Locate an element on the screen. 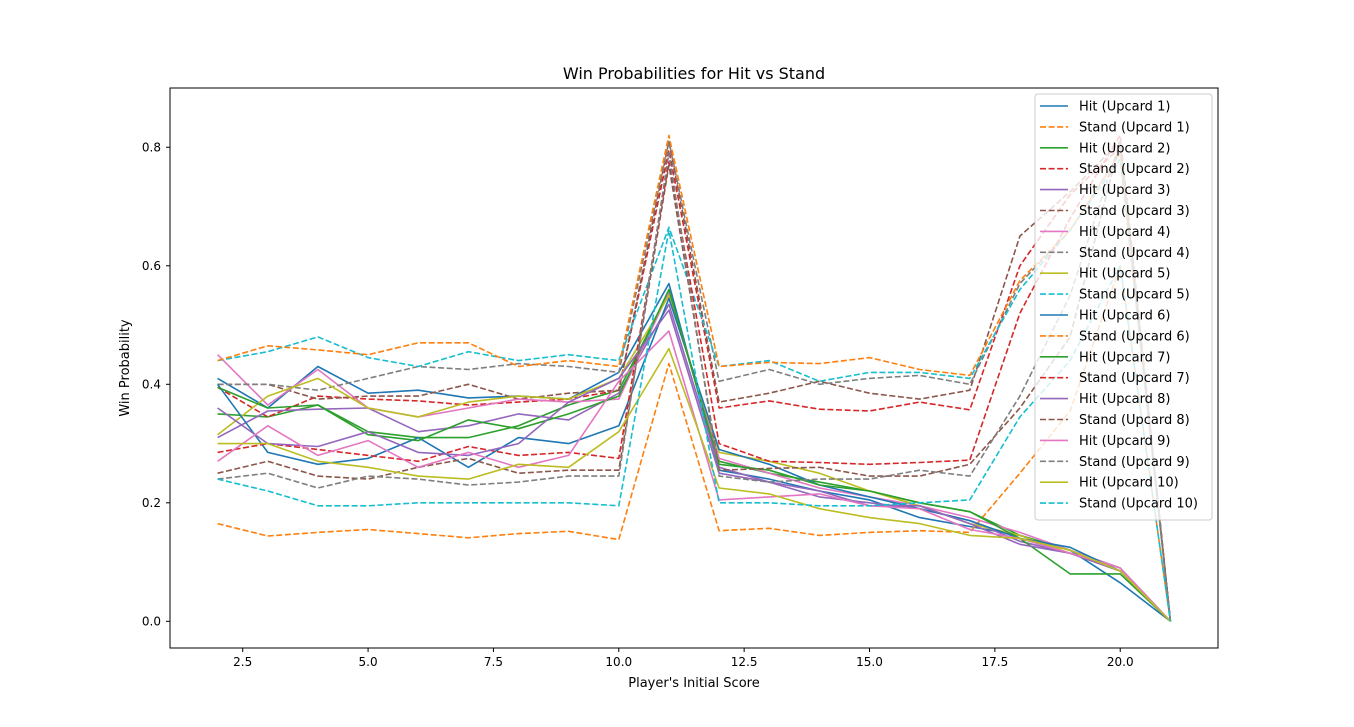  legend-entry: Hit (Upcard 9) is located at coordinates (1124, 441).